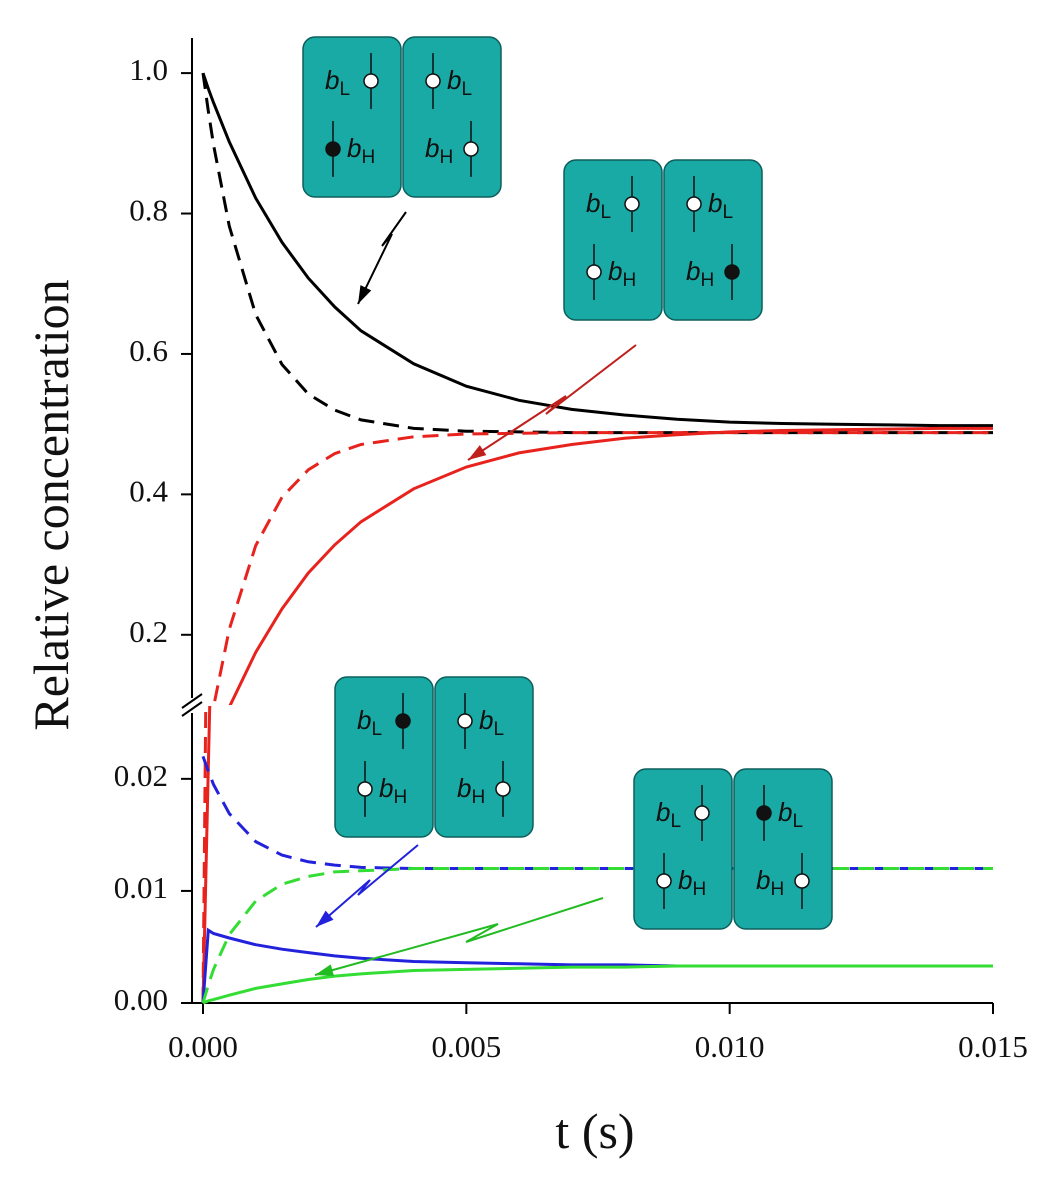 This screenshot has height=1197, width=1050. Describe the element at coordinates (148, 490) in the screenshot. I see `y-tick-label: 0.4` at that location.